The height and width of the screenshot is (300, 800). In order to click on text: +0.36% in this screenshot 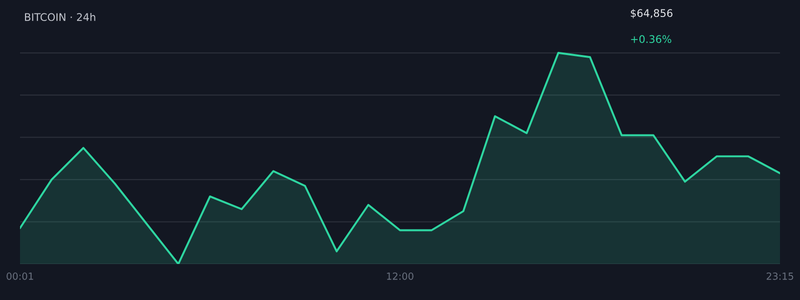, I will do `click(651, 39)`.